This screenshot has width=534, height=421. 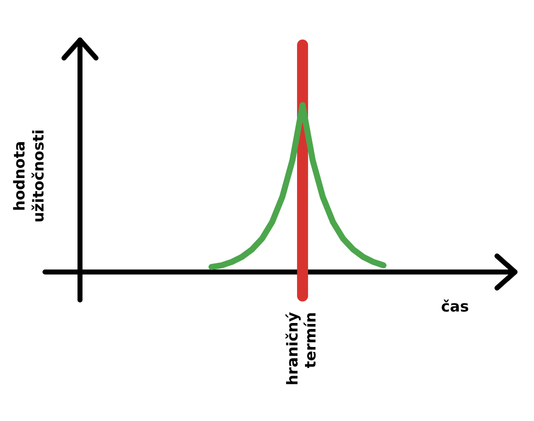 What do you see at coordinates (29, 176) in the screenshot?
I see `y-axis-title: hodnota užitočnosti` at bounding box center [29, 176].